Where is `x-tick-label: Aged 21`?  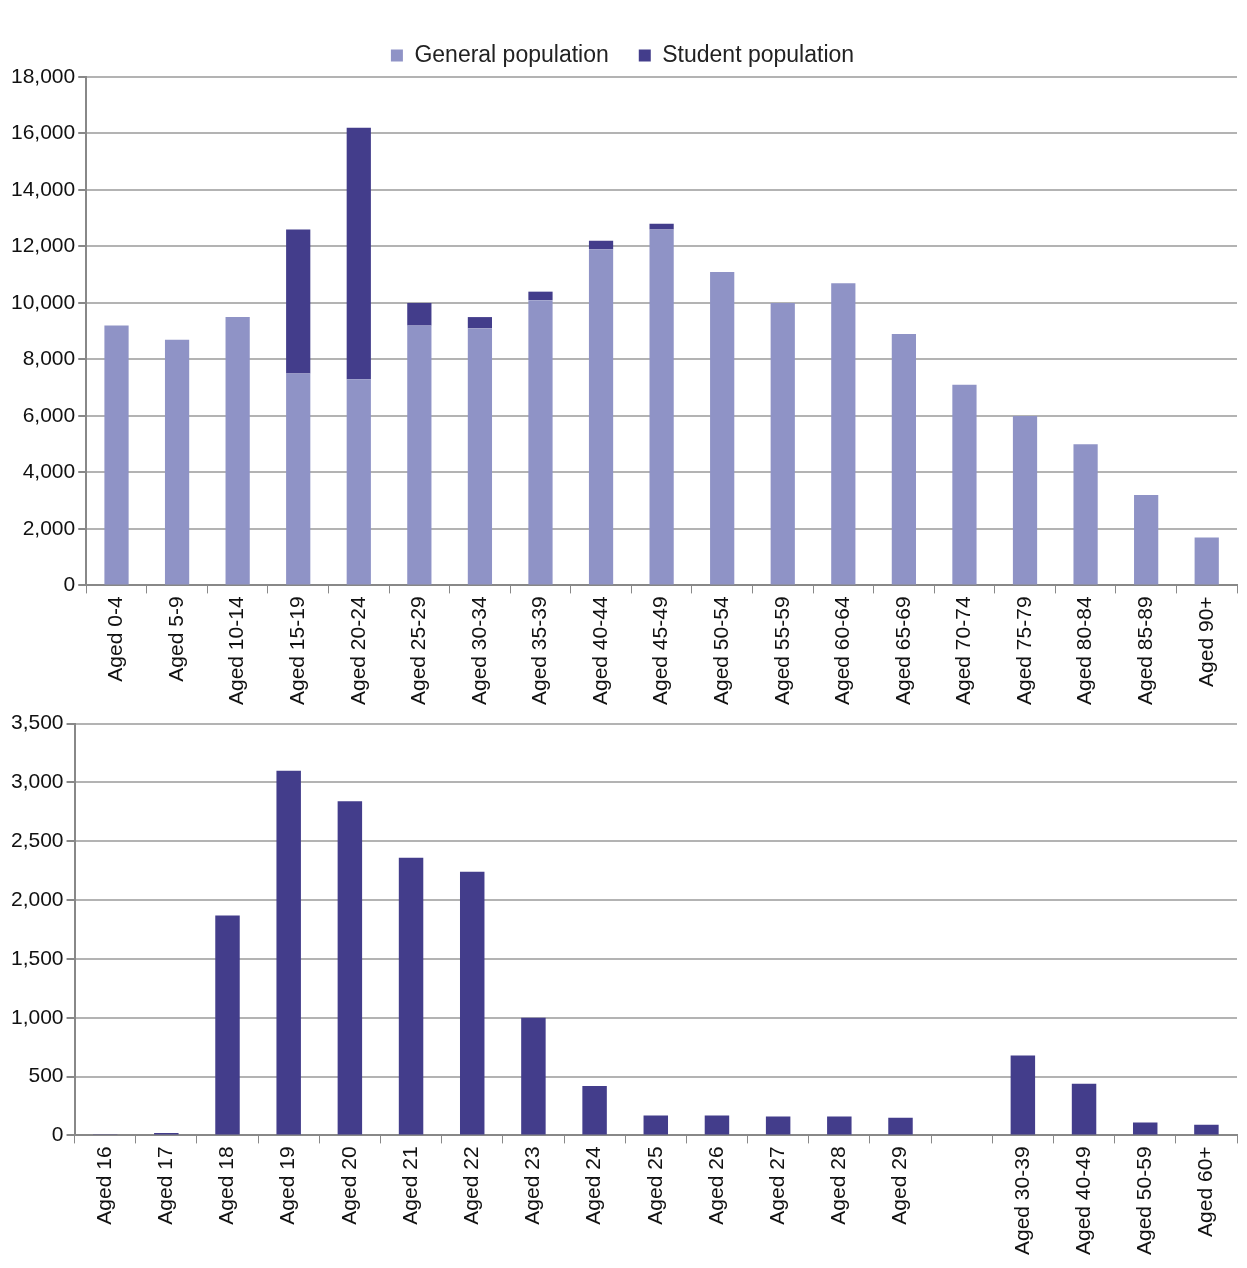 x-tick-label: Aged 21 is located at coordinates (409, 1185).